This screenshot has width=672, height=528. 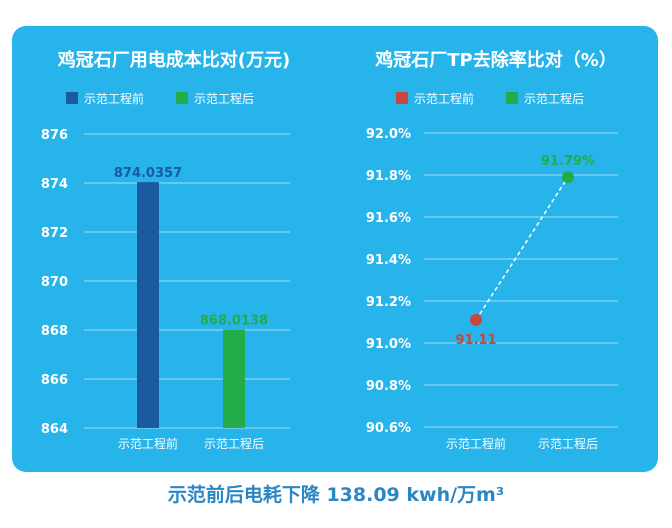 What do you see at coordinates (160, 98) in the screenshot?
I see `cost-chart-legend: 示范工程前 示范工程后` at bounding box center [160, 98].